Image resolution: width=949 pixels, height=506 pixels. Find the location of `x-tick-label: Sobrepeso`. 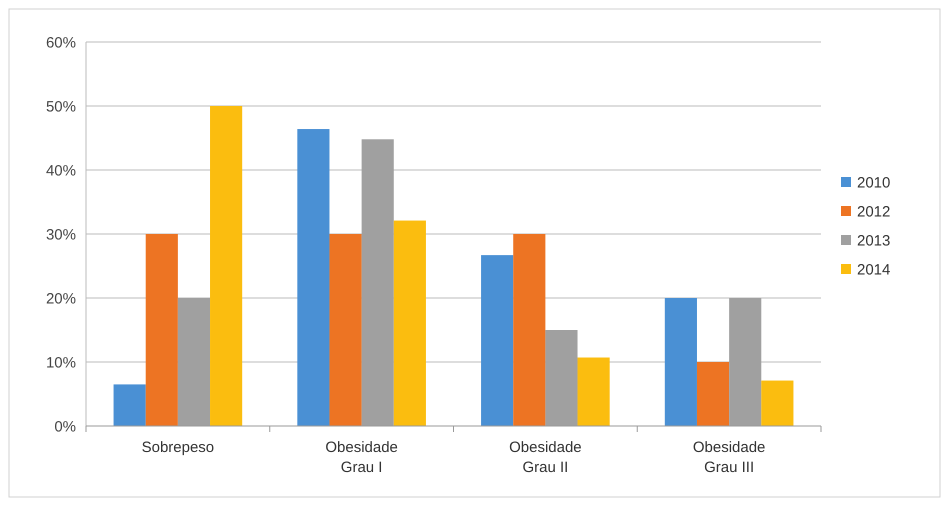

x-tick-label: Sobrepeso is located at coordinates (178, 447).